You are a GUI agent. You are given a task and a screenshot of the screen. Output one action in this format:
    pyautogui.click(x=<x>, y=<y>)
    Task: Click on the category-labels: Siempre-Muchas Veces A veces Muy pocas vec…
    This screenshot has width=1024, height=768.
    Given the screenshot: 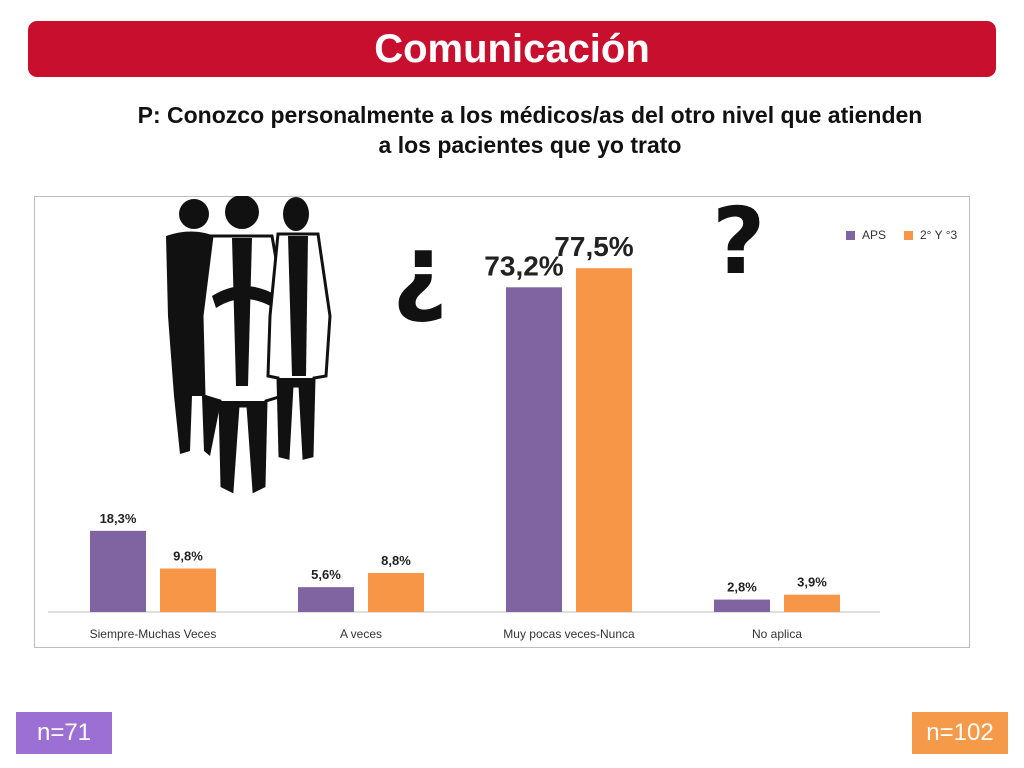 What is the action you would take?
    pyautogui.click(x=446, y=634)
    